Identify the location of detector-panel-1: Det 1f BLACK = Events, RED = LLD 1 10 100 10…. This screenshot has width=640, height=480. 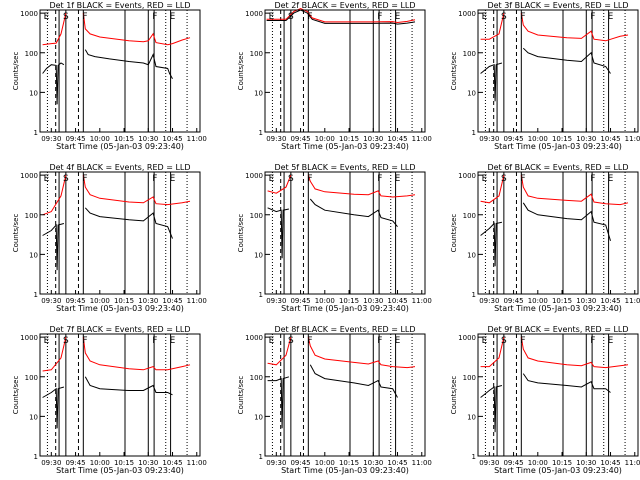
(109, 76).